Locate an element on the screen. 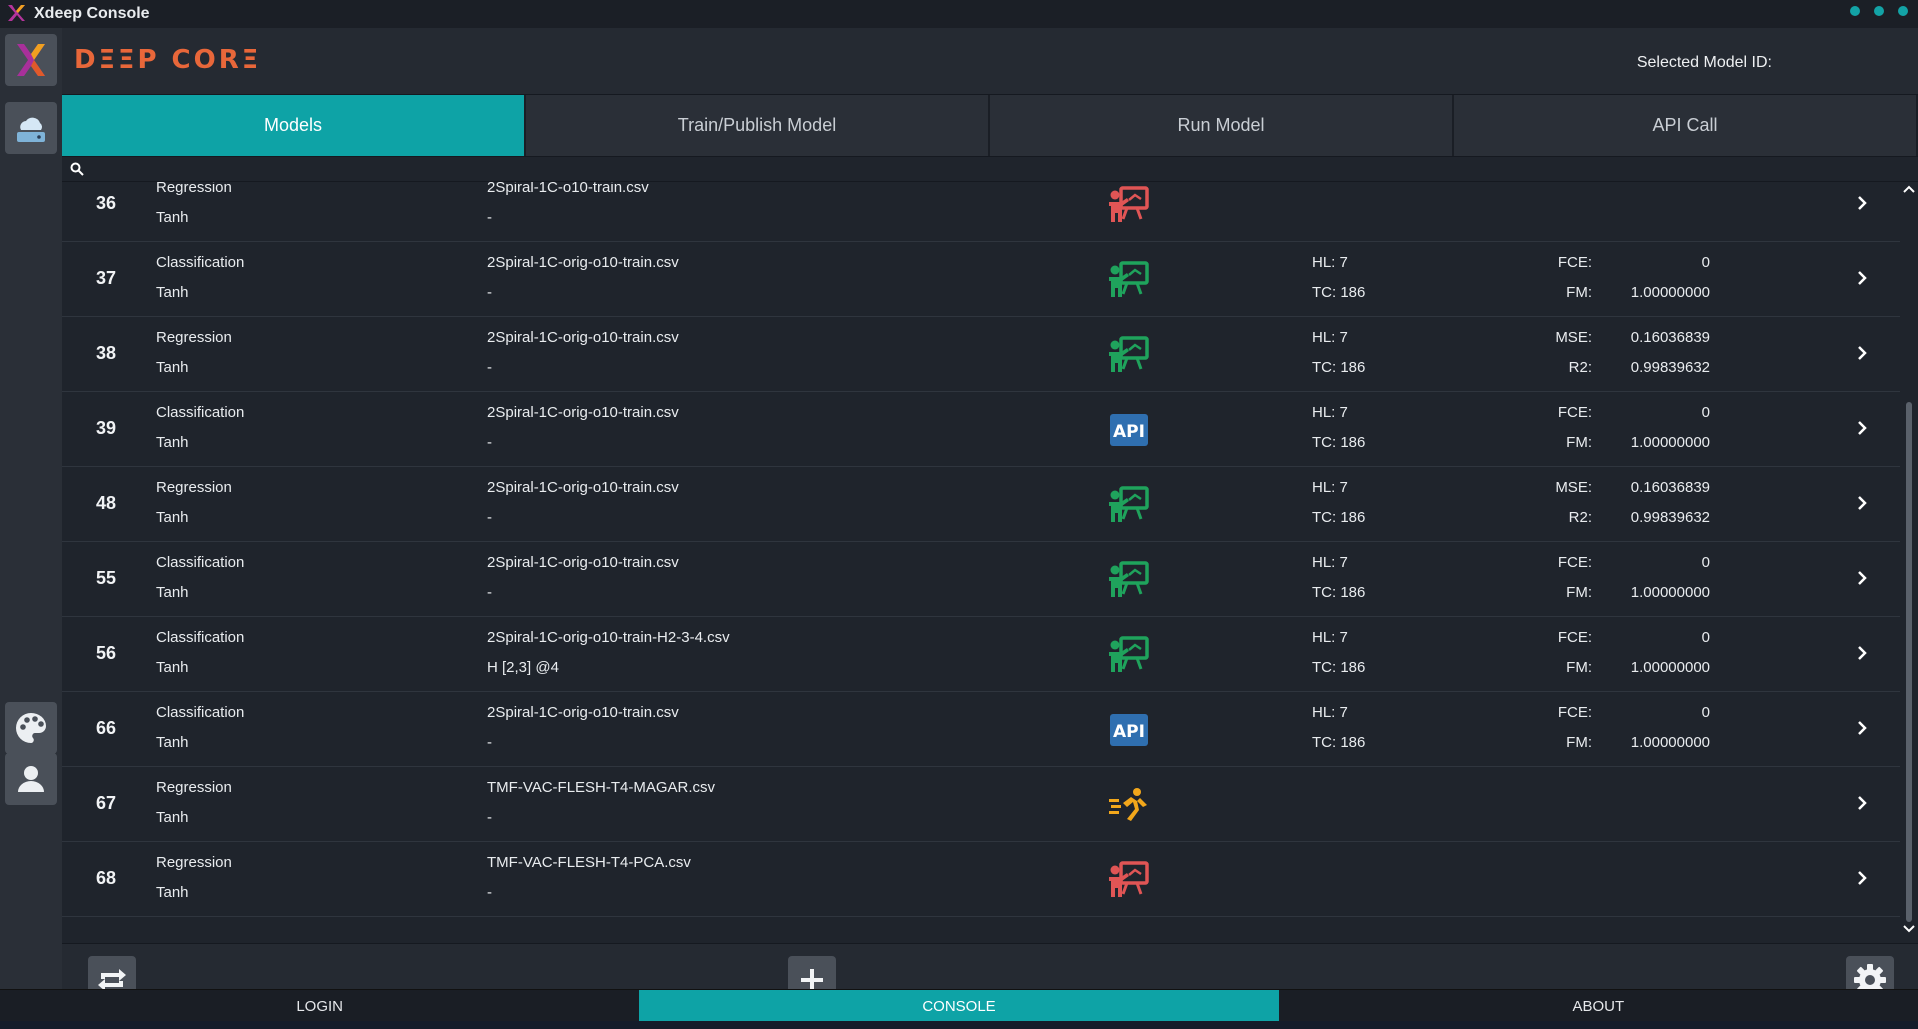 This screenshot has height=1029, width=1918. metric-1-value: 0 is located at coordinates (1705, 562).